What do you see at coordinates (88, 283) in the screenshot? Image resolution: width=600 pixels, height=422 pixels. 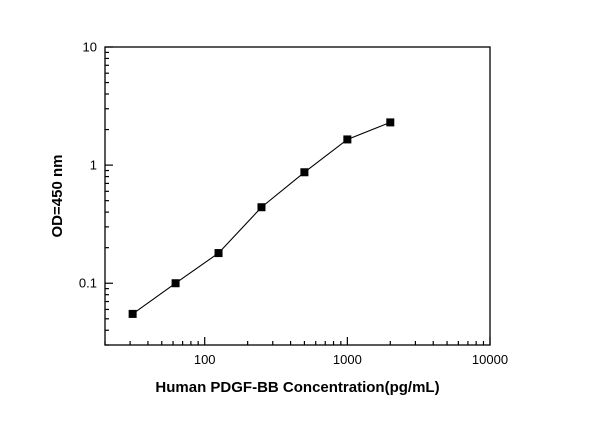 I see `y-tick-label: 0.1` at bounding box center [88, 283].